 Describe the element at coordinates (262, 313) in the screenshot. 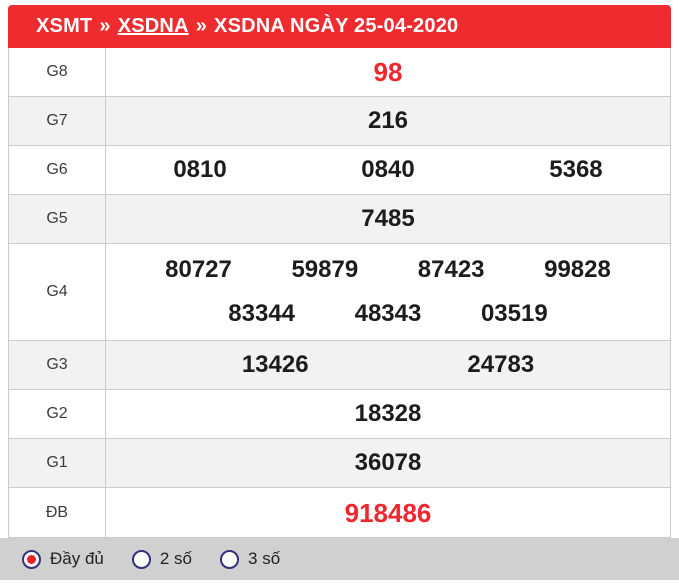

I see `prize-value: 83344` at that location.